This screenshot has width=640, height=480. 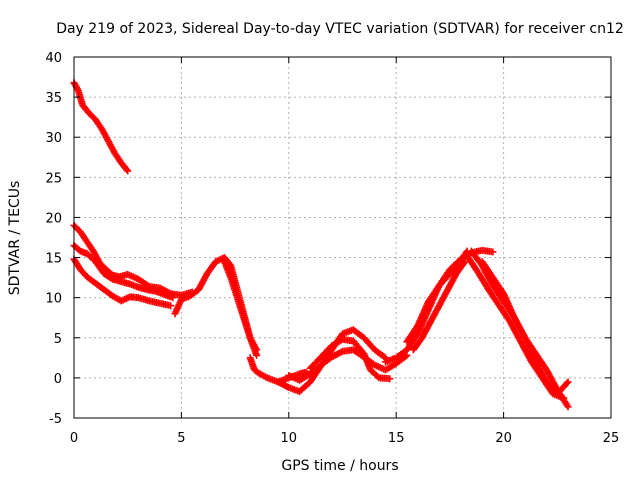 I want to click on series-arc-c, so click(x=123, y=272).